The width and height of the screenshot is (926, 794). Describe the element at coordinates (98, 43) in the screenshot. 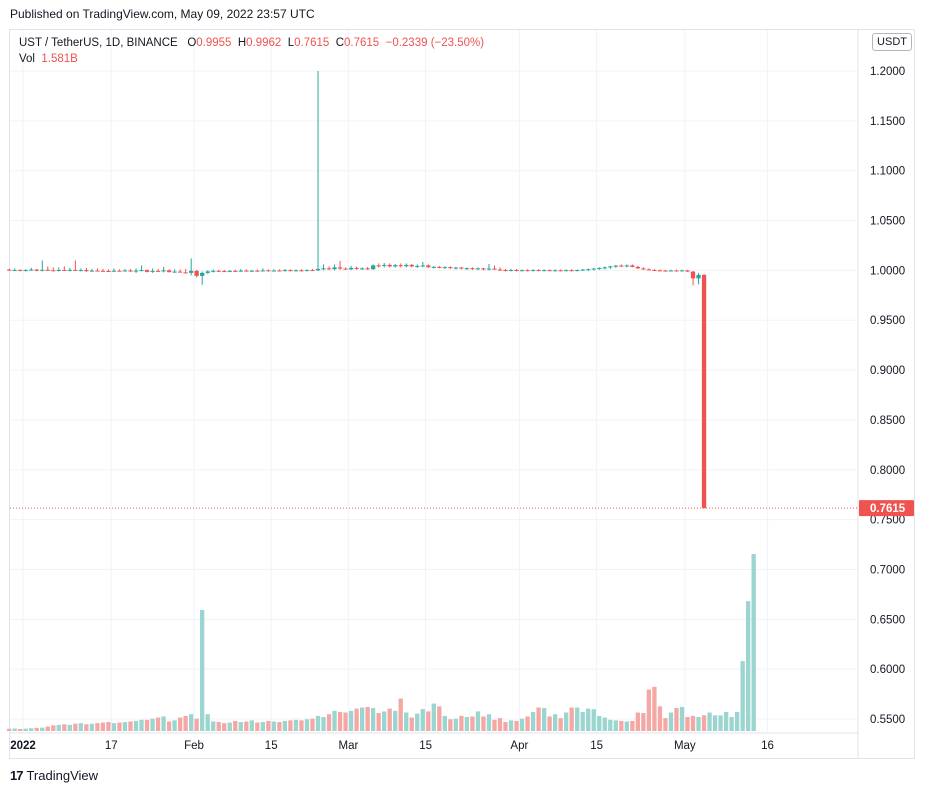

I see `symbol-label: UST / TetherUS, 1D, BINANCE` at that location.